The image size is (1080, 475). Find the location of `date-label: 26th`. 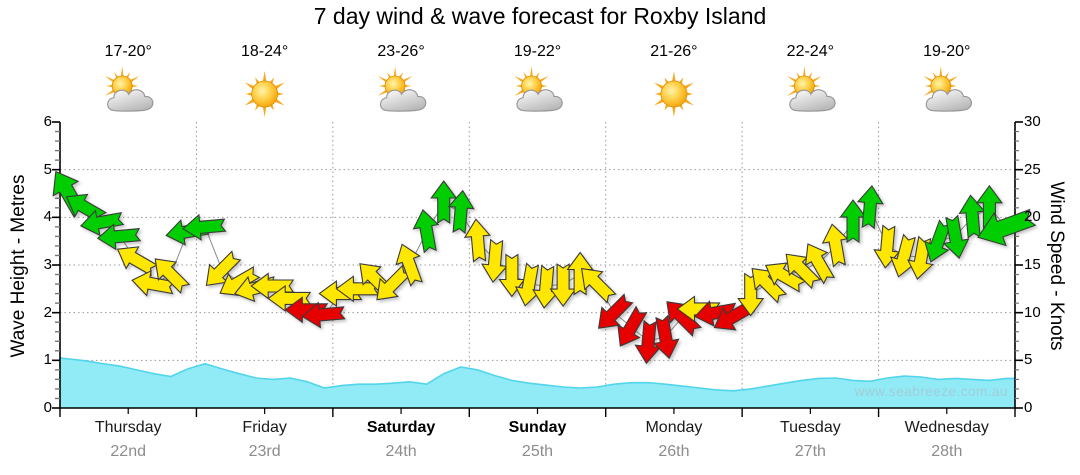

date-label: 26th is located at coordinates (674, 451).